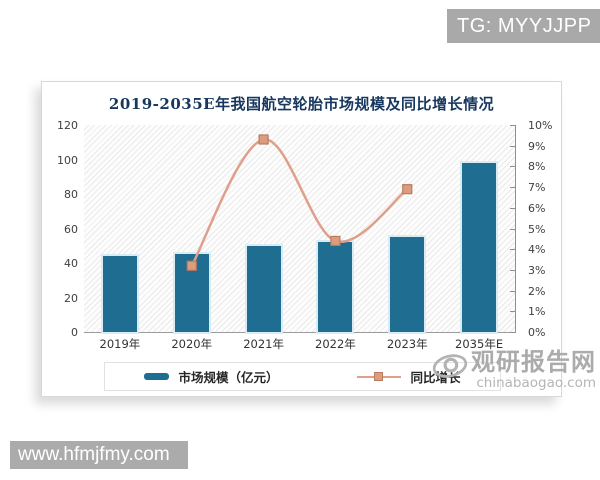 This screenshot has width=600, height=480. I want to click on right-axis-tick-label: 1%, so click(537, 312).